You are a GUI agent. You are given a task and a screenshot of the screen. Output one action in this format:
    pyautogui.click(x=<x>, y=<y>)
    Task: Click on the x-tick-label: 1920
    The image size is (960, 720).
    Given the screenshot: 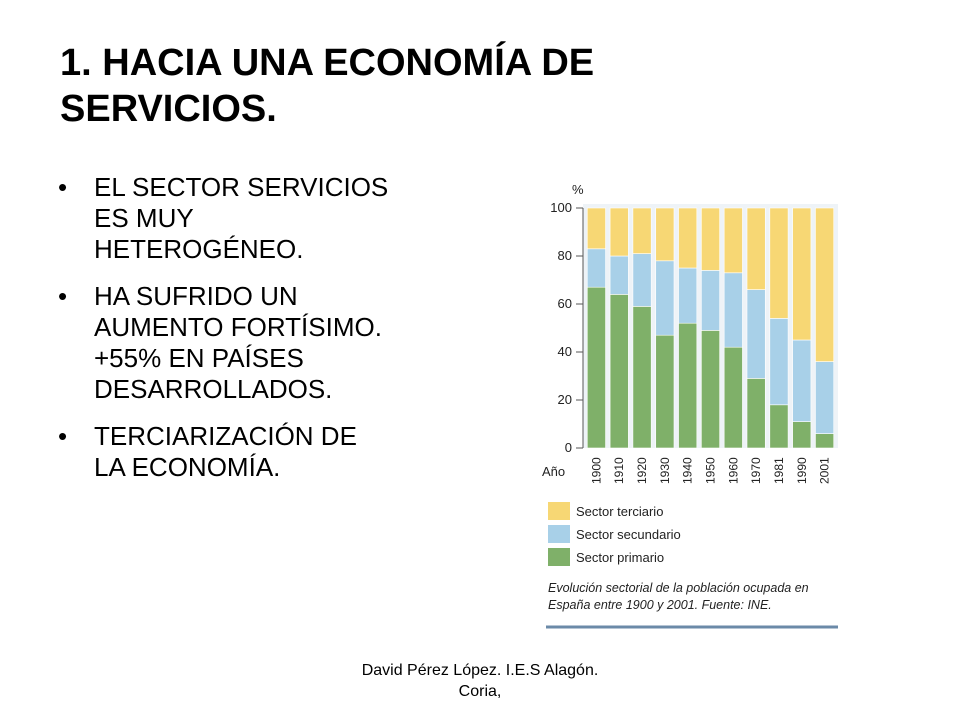 What is the action you would take?
    pyautogui.click(x=642, y=470)
    